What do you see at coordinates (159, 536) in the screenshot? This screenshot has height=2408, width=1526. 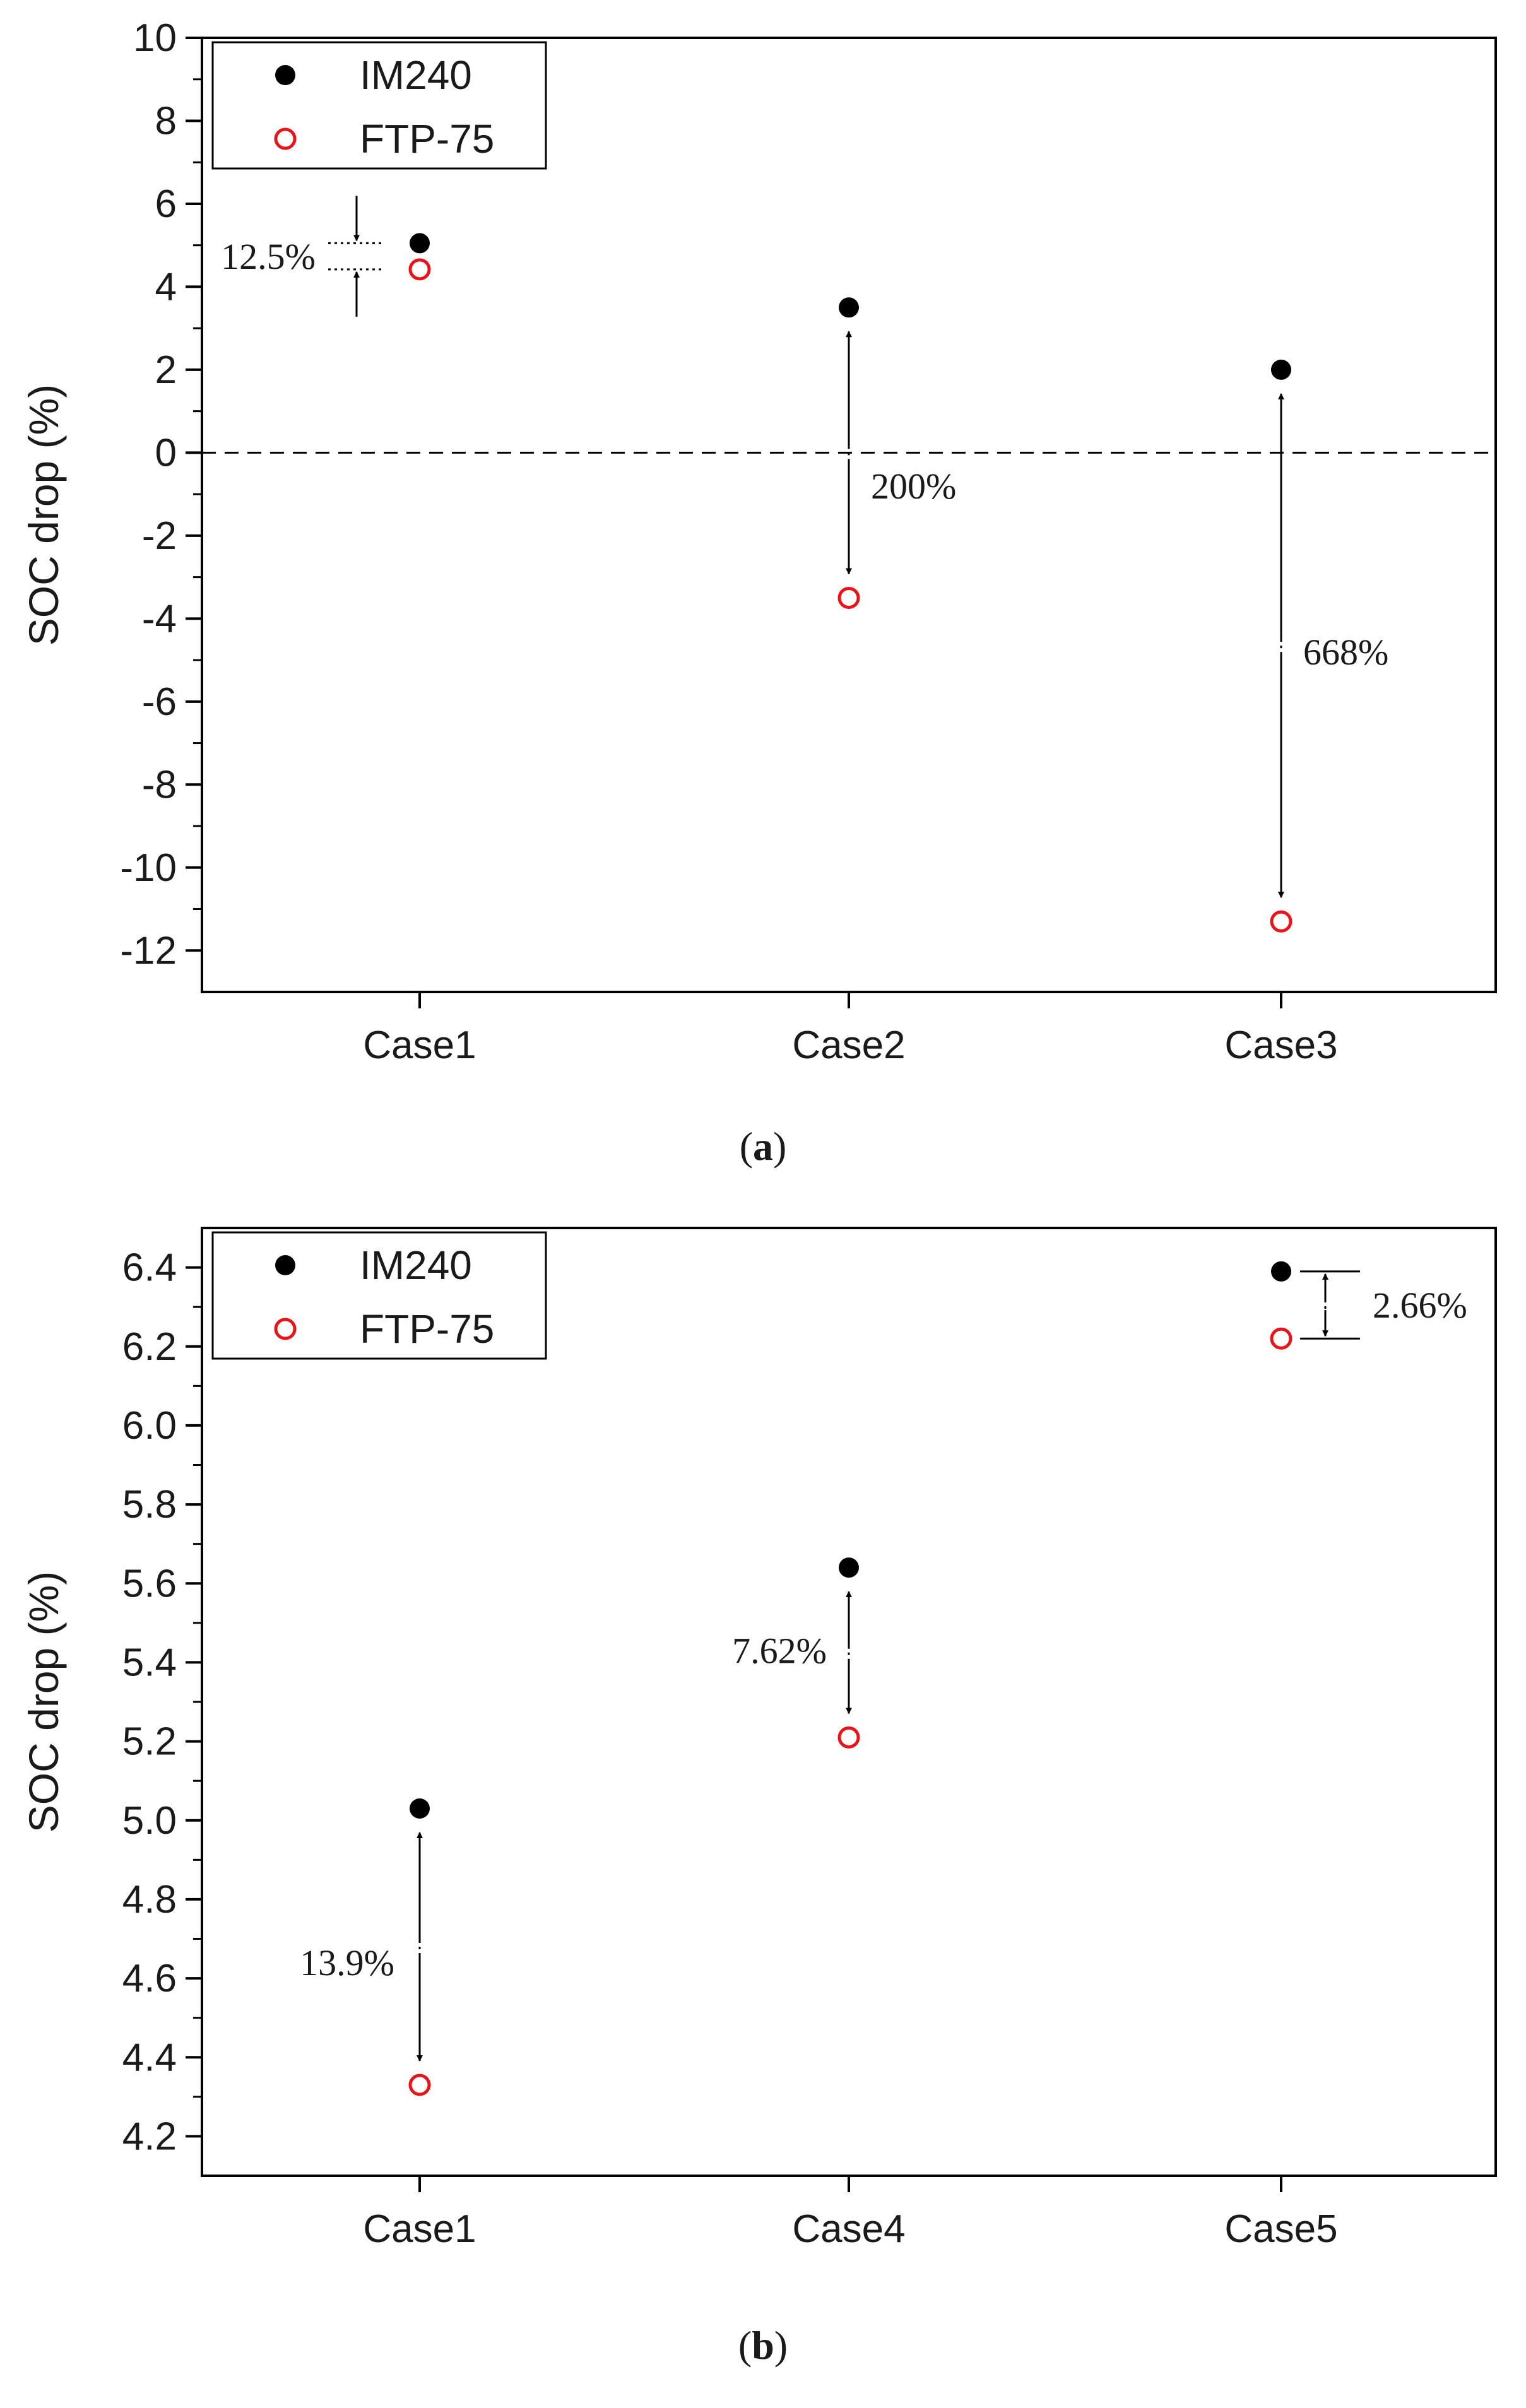 I see `y-tick-label: -2` at bounding box center [159, 536].